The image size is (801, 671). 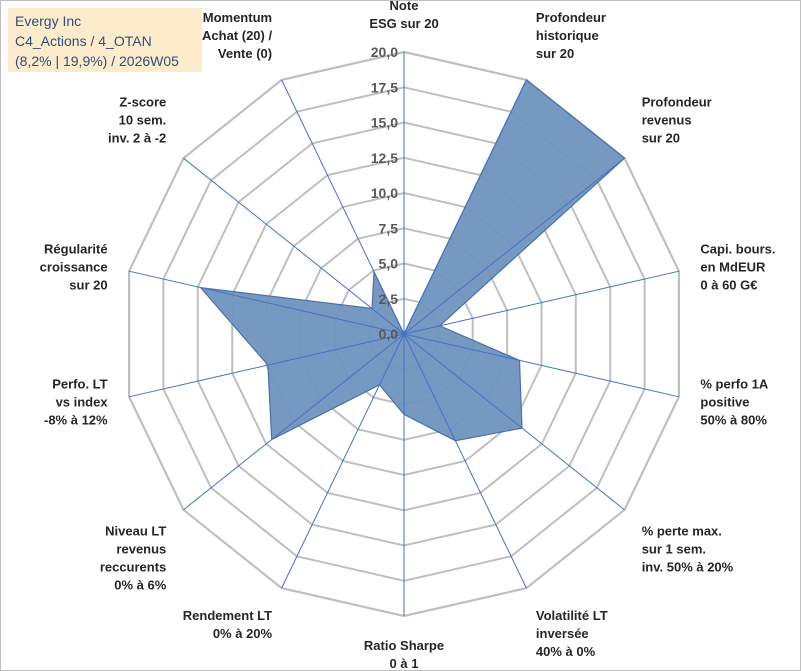 I want to click on company-name: Evergy Inc, so click(x=48, y=21).